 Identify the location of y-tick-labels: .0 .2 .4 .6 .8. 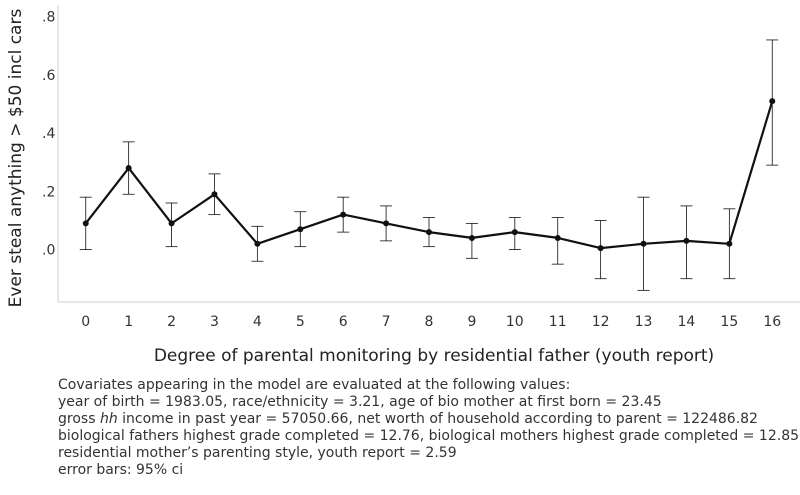
(48, 134).